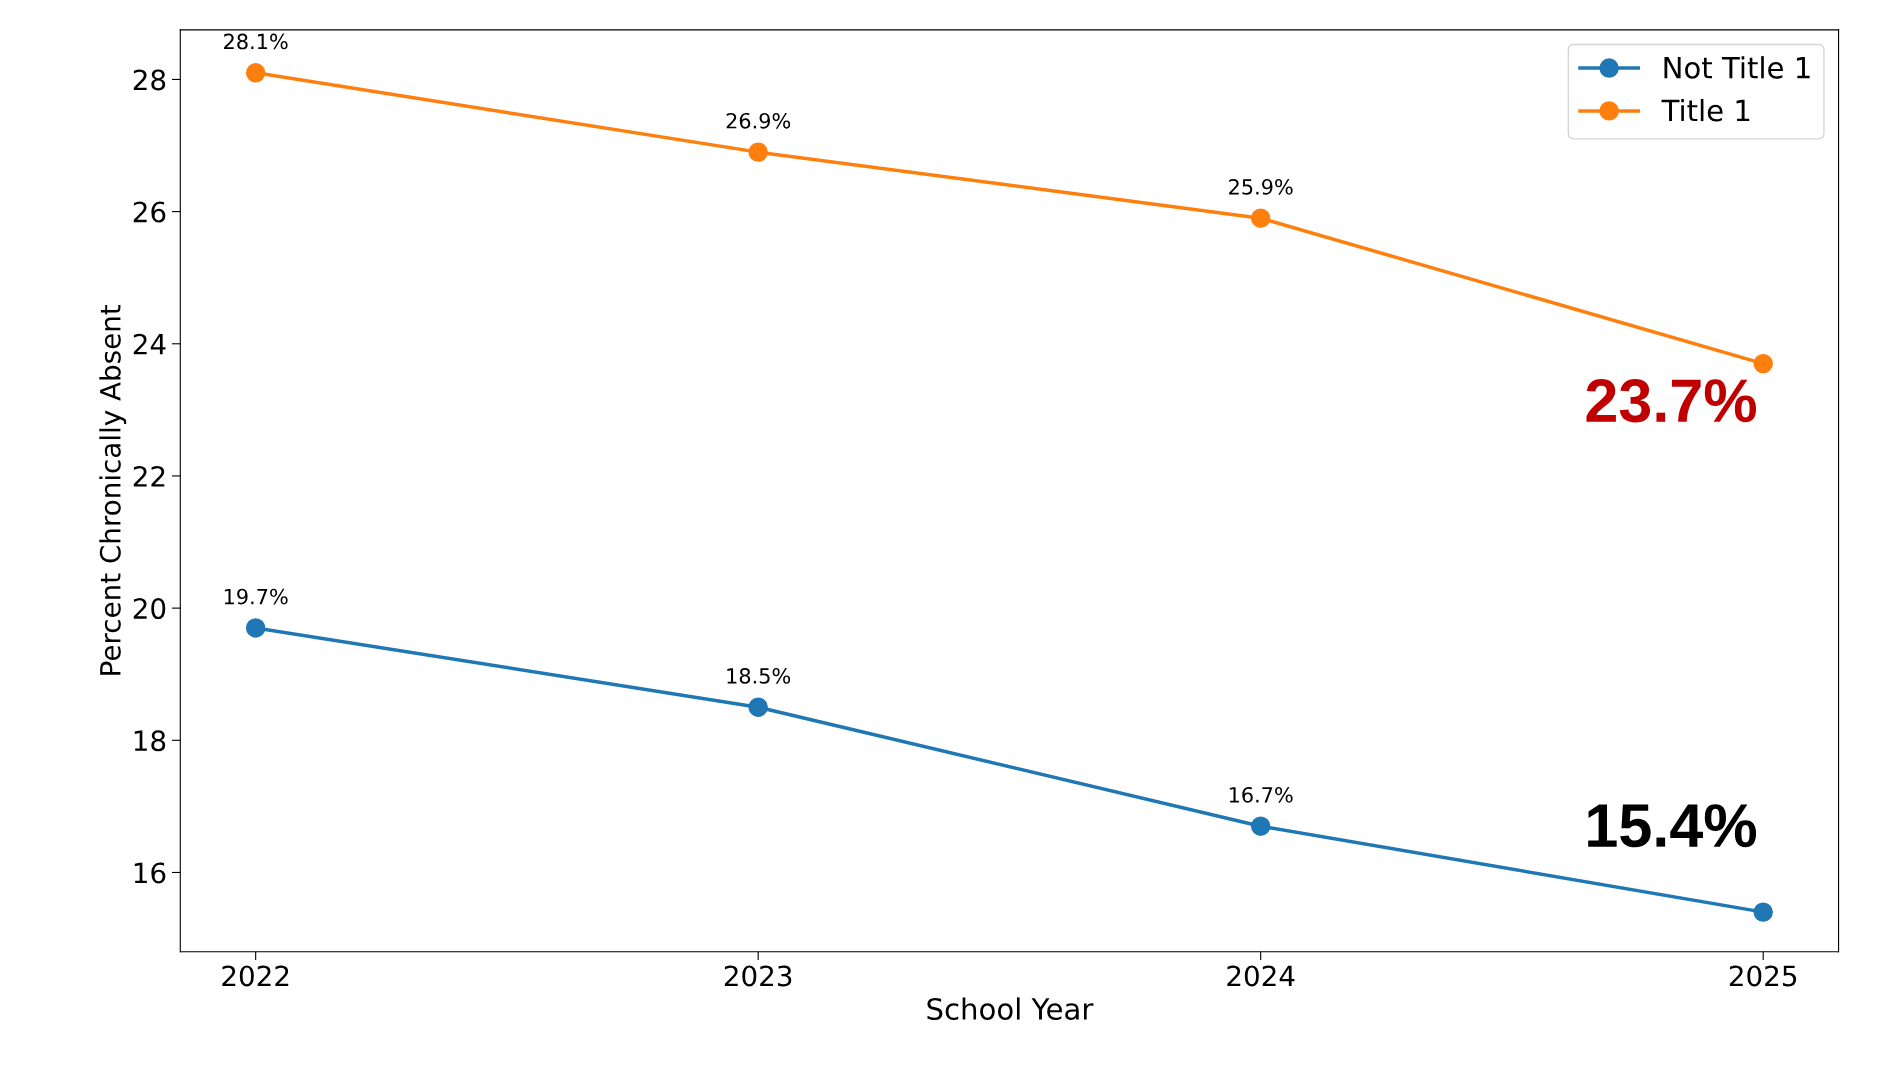  Describe the element at coordinates (1010, 1008) in the screenshot. I see `x-axis-title: School Year` at that location.